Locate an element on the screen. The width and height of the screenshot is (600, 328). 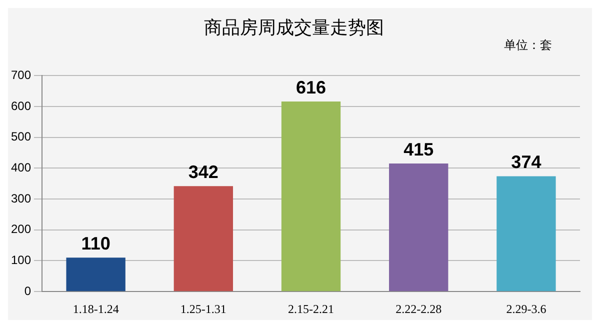
y-tick-label: 100 is located at coordinates (21, 260).